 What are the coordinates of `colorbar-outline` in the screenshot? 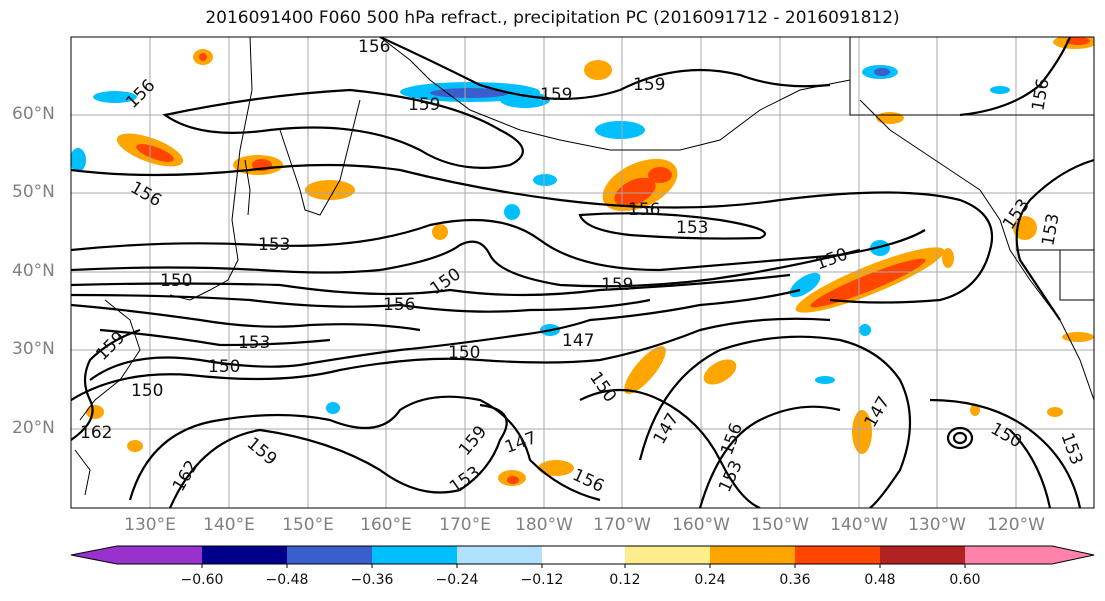 It's located at (582, 555).